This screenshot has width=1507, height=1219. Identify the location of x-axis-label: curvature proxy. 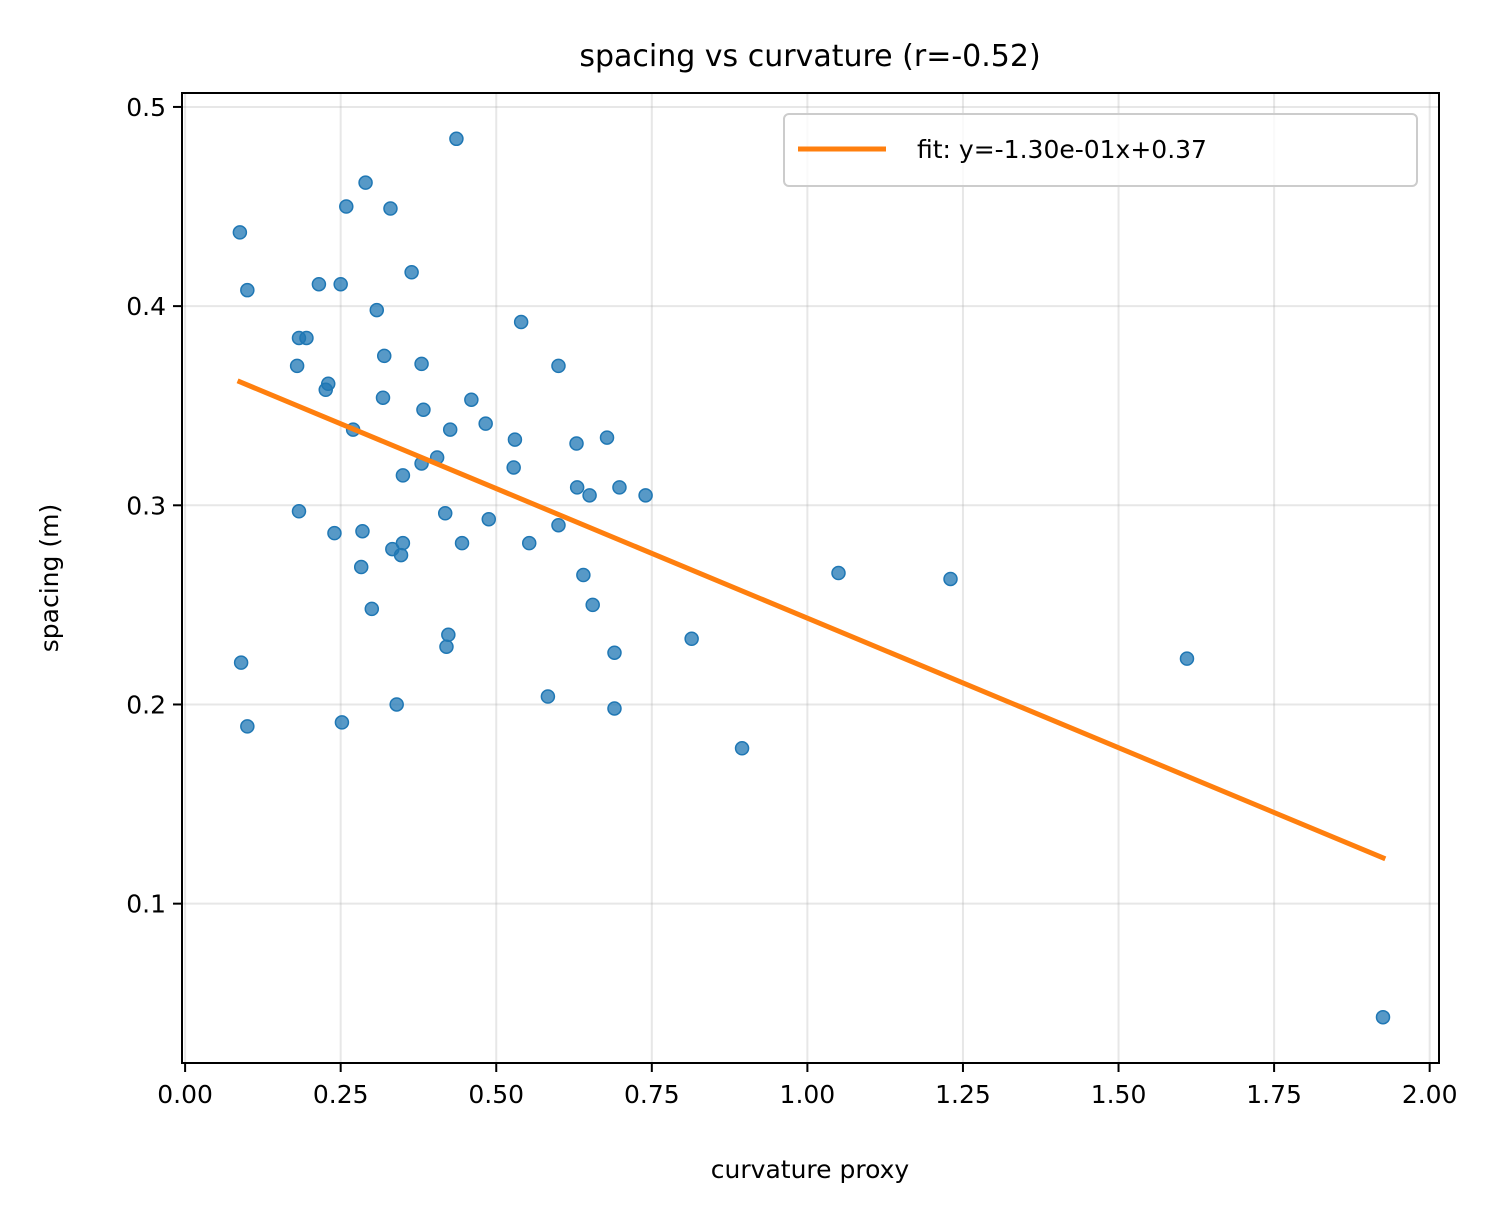
(810, 1169).